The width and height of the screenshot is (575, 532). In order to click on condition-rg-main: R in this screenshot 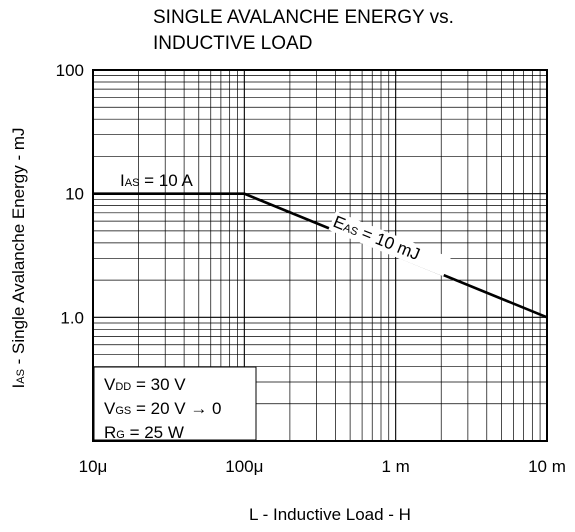, I will do `click(110, 432)`.